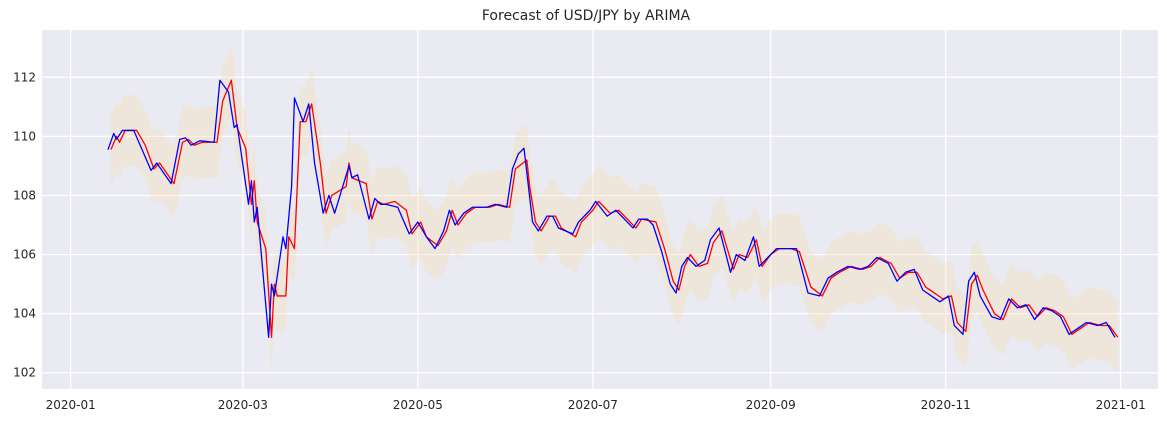 This screenshot has width=1167, height=423. I want to click on x-tick-label: 2020-11, so click(946, 405).